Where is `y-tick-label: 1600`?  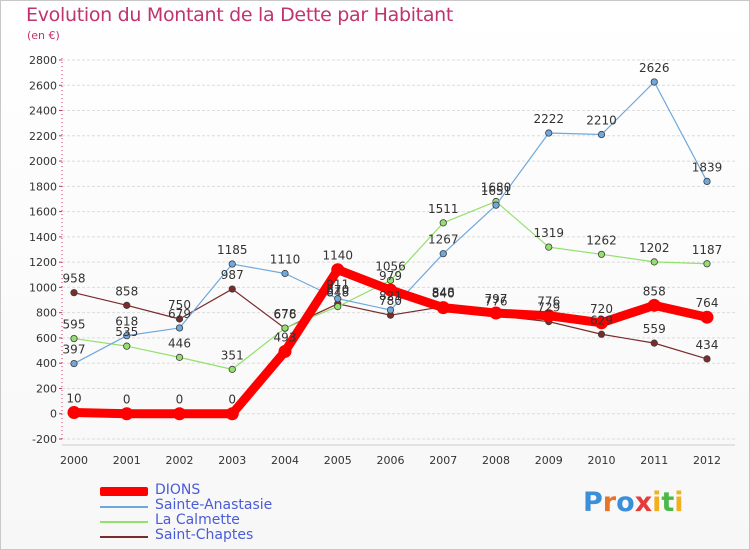 y-tick-label: 1600 is located at coordinates (43, 212).